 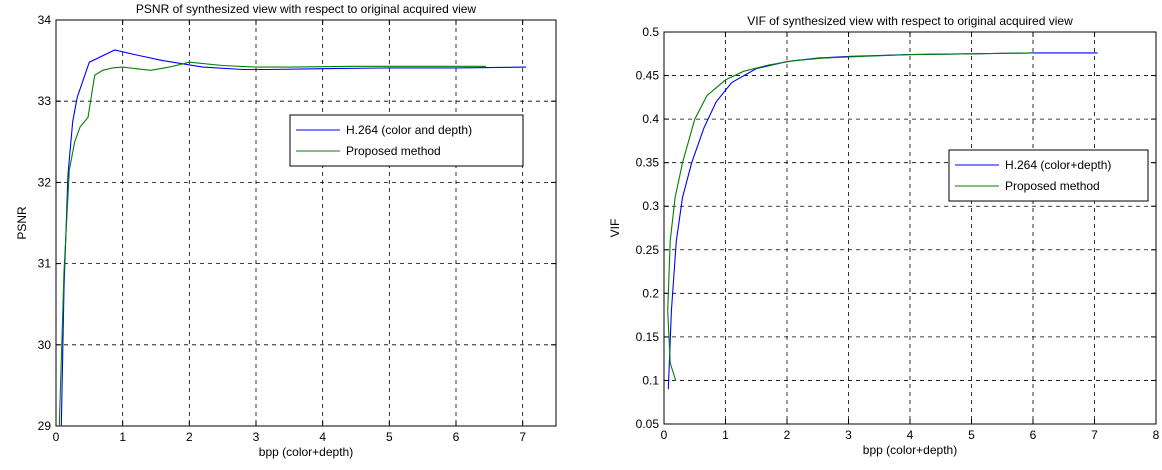 What do you see at coordinates (45, 20) in the screenshot?
I see `y-tick-label: 34` at bounding box center [45, 20].